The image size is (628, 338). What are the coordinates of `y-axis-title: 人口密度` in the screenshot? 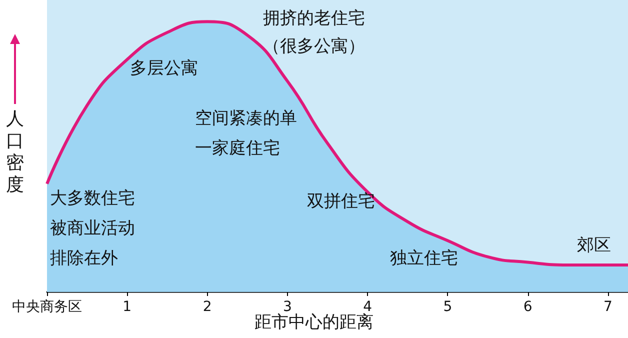 It's located at (15, 152).